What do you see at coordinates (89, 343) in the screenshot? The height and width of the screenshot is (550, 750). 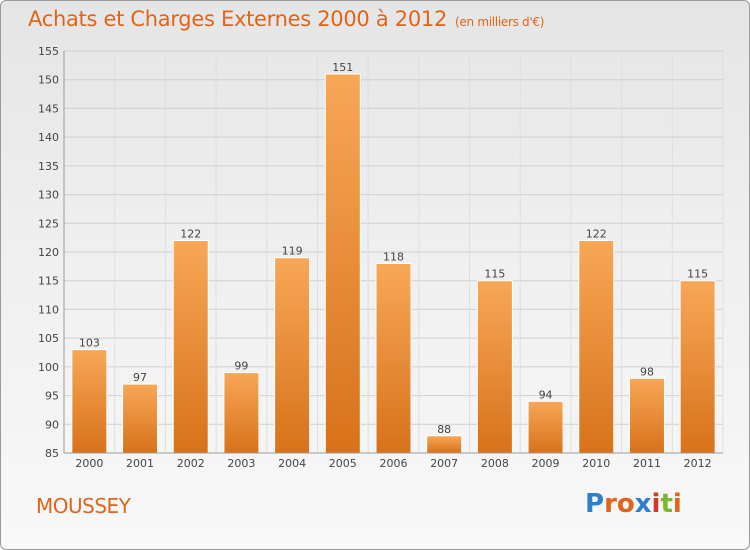 I see `value-label: 103` at bounding box center [89, 343].